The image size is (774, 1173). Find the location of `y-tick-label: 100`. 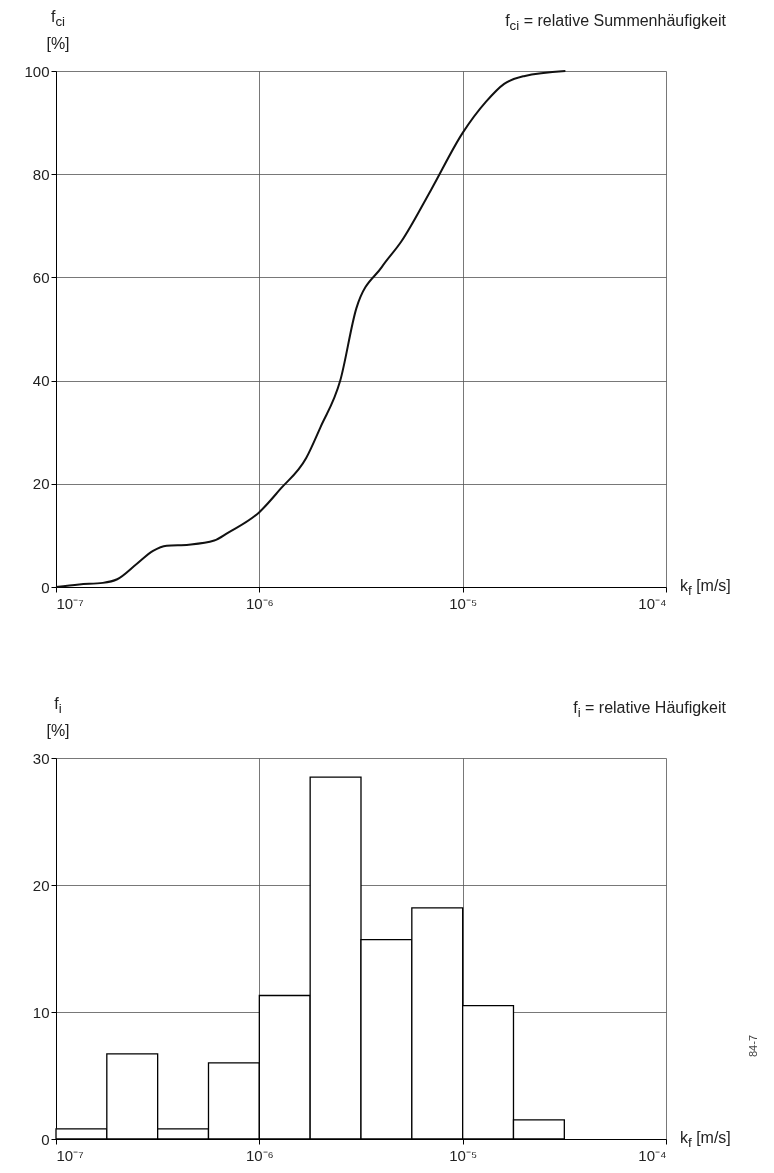

y-tick-label: 100 is located at coordinates (37, 71).